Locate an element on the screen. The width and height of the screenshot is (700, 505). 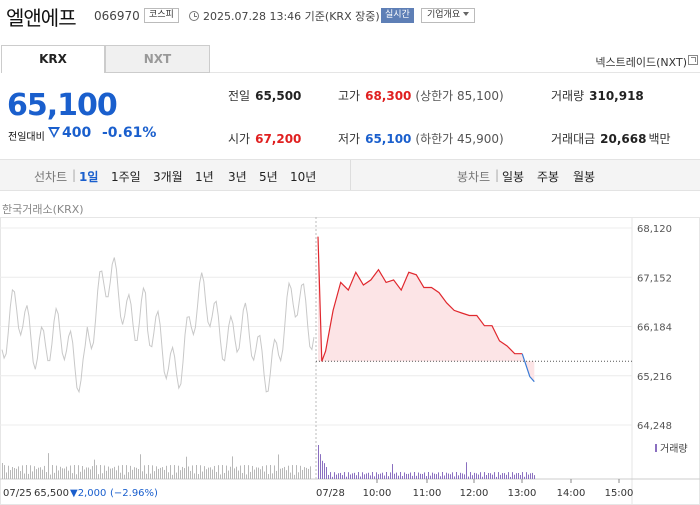
chart-source-label: 한국거래소(KRX) is located at coordinates (43, 209).